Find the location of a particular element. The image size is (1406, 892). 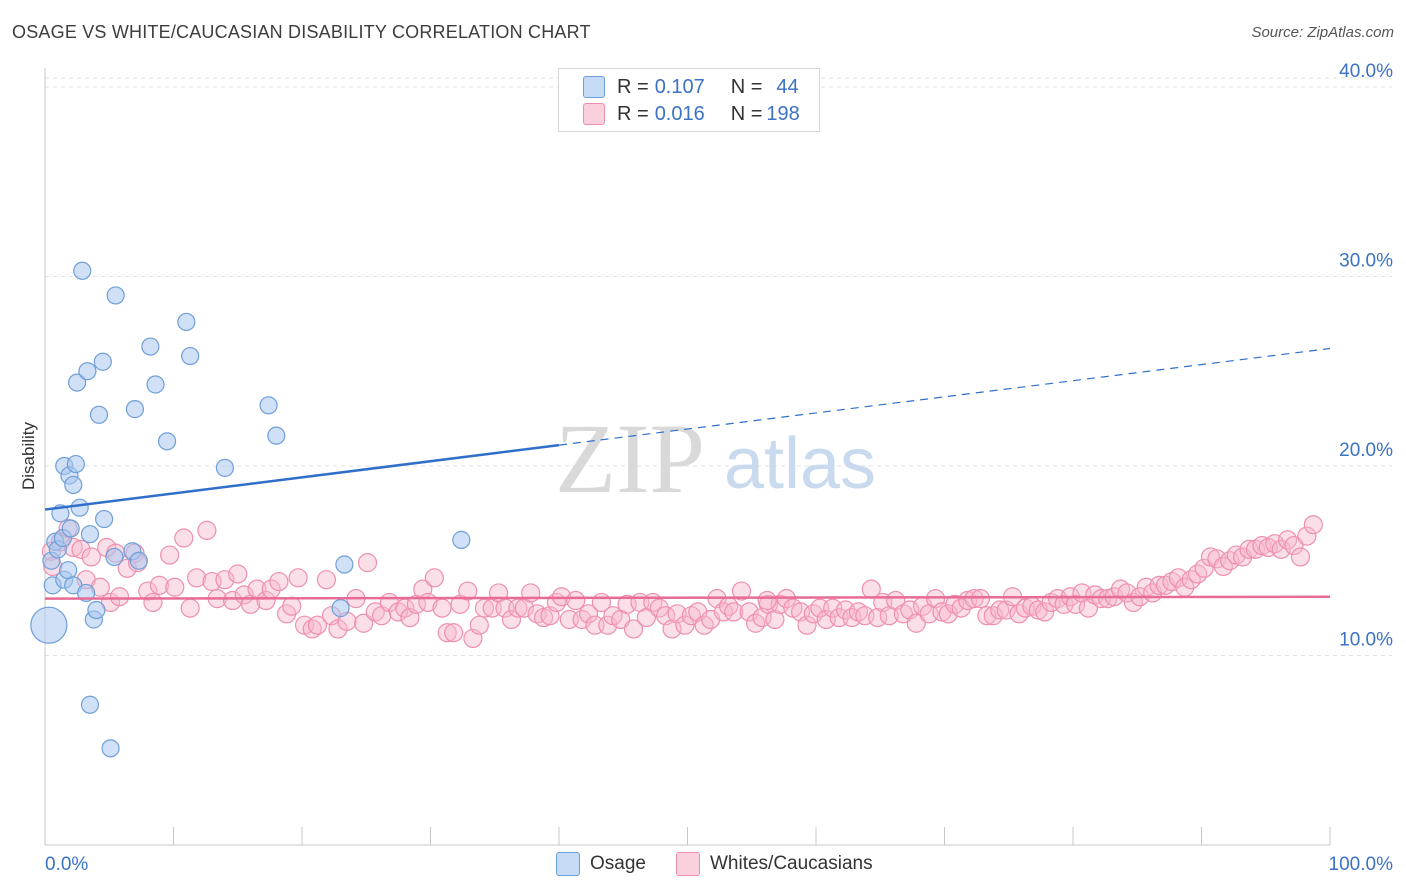

legend-n-value: 44 is located at coordinates (787, 86).